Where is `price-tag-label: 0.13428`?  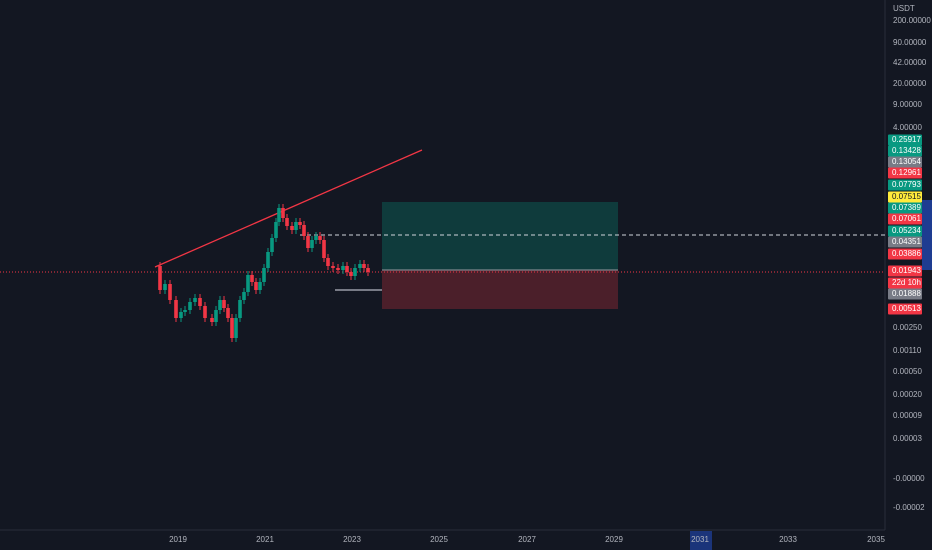
price-tag-label: 0.13428 is located at coordinates (906, 150).